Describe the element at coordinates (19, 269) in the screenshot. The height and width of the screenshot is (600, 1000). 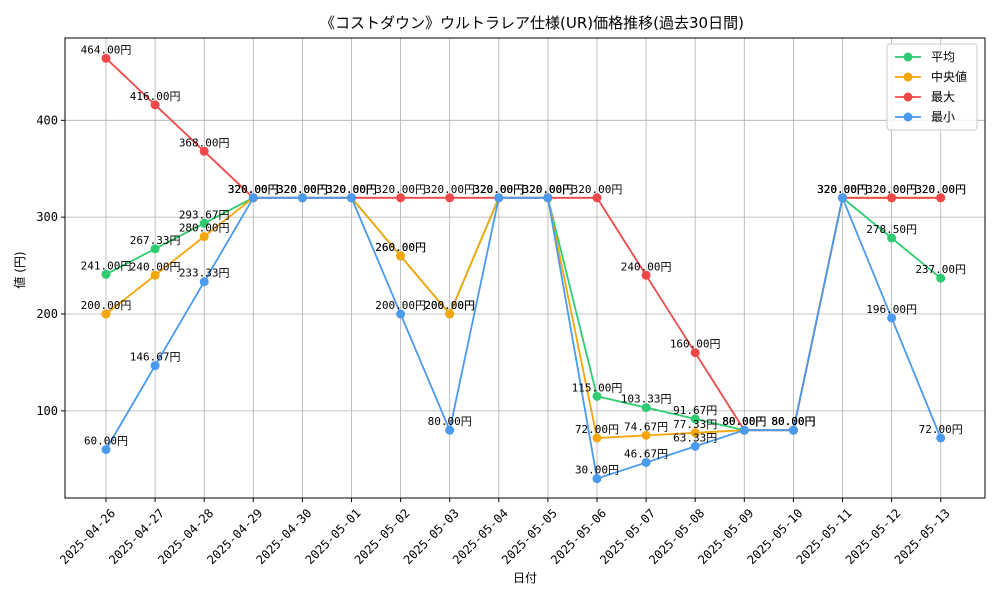
I see `y-axis-label: 値 (円)` at that location.